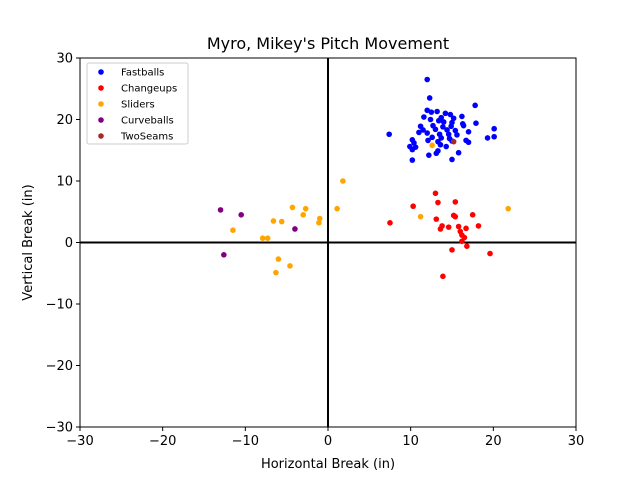  Describe the element at coordinates (328, 441) in the screenshot. I see `x-tick-label: 0` at that location.